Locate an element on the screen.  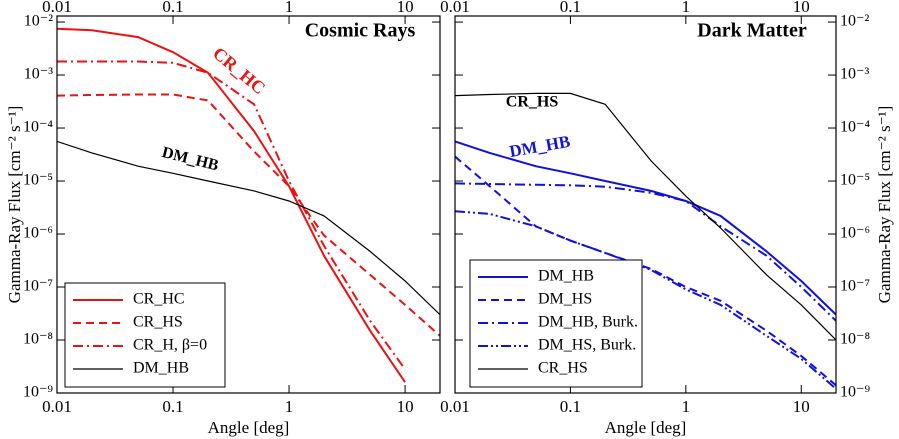
annotation: CR_HS is located at coordinates (532, 102).